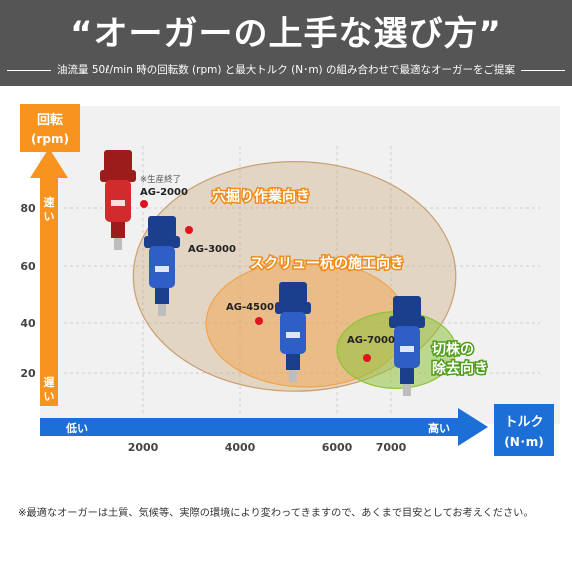 This screenshot has height=572, width=572. Describe the element at coordinates (407, 390) in the screenshot. I see `ag7000-machine-shaft` at that location.